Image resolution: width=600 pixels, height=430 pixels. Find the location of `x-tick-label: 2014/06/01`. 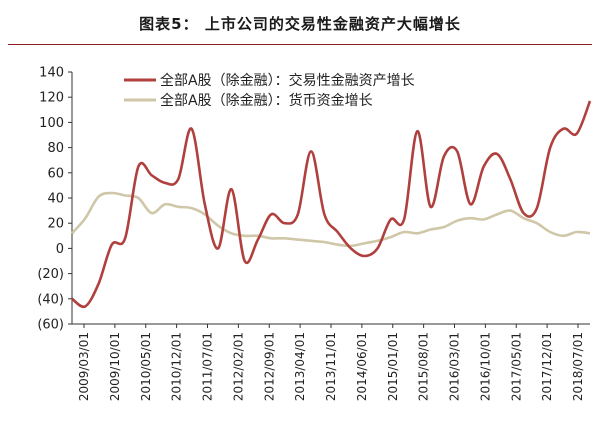

x-tick-label: 2014/06/01 is located at coordinates (362, 366).